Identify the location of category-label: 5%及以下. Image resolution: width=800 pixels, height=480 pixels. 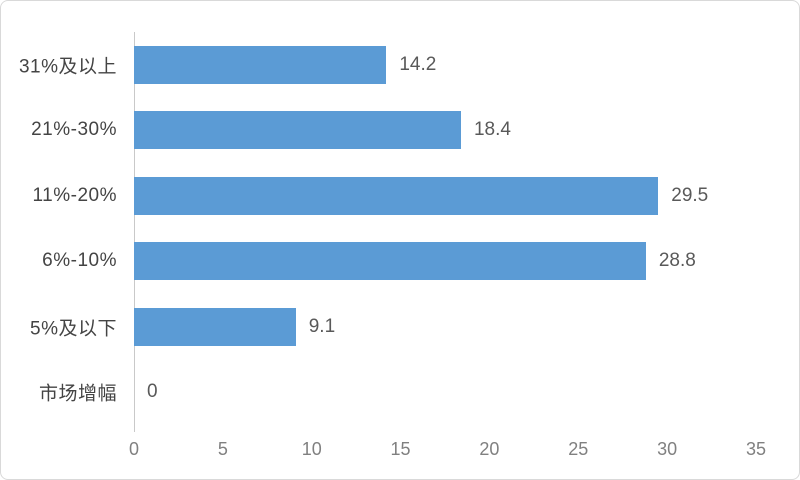
(73, 329).